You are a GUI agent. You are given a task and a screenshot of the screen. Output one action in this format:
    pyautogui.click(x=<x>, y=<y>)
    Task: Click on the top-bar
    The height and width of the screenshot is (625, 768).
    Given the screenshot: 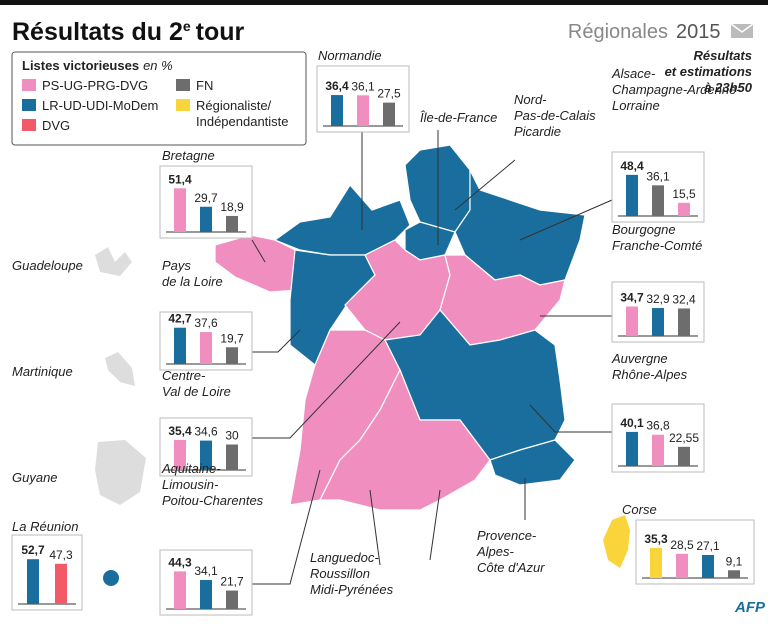 What is the action you would take?
    pyautogui.click(x=384, y=2)
    